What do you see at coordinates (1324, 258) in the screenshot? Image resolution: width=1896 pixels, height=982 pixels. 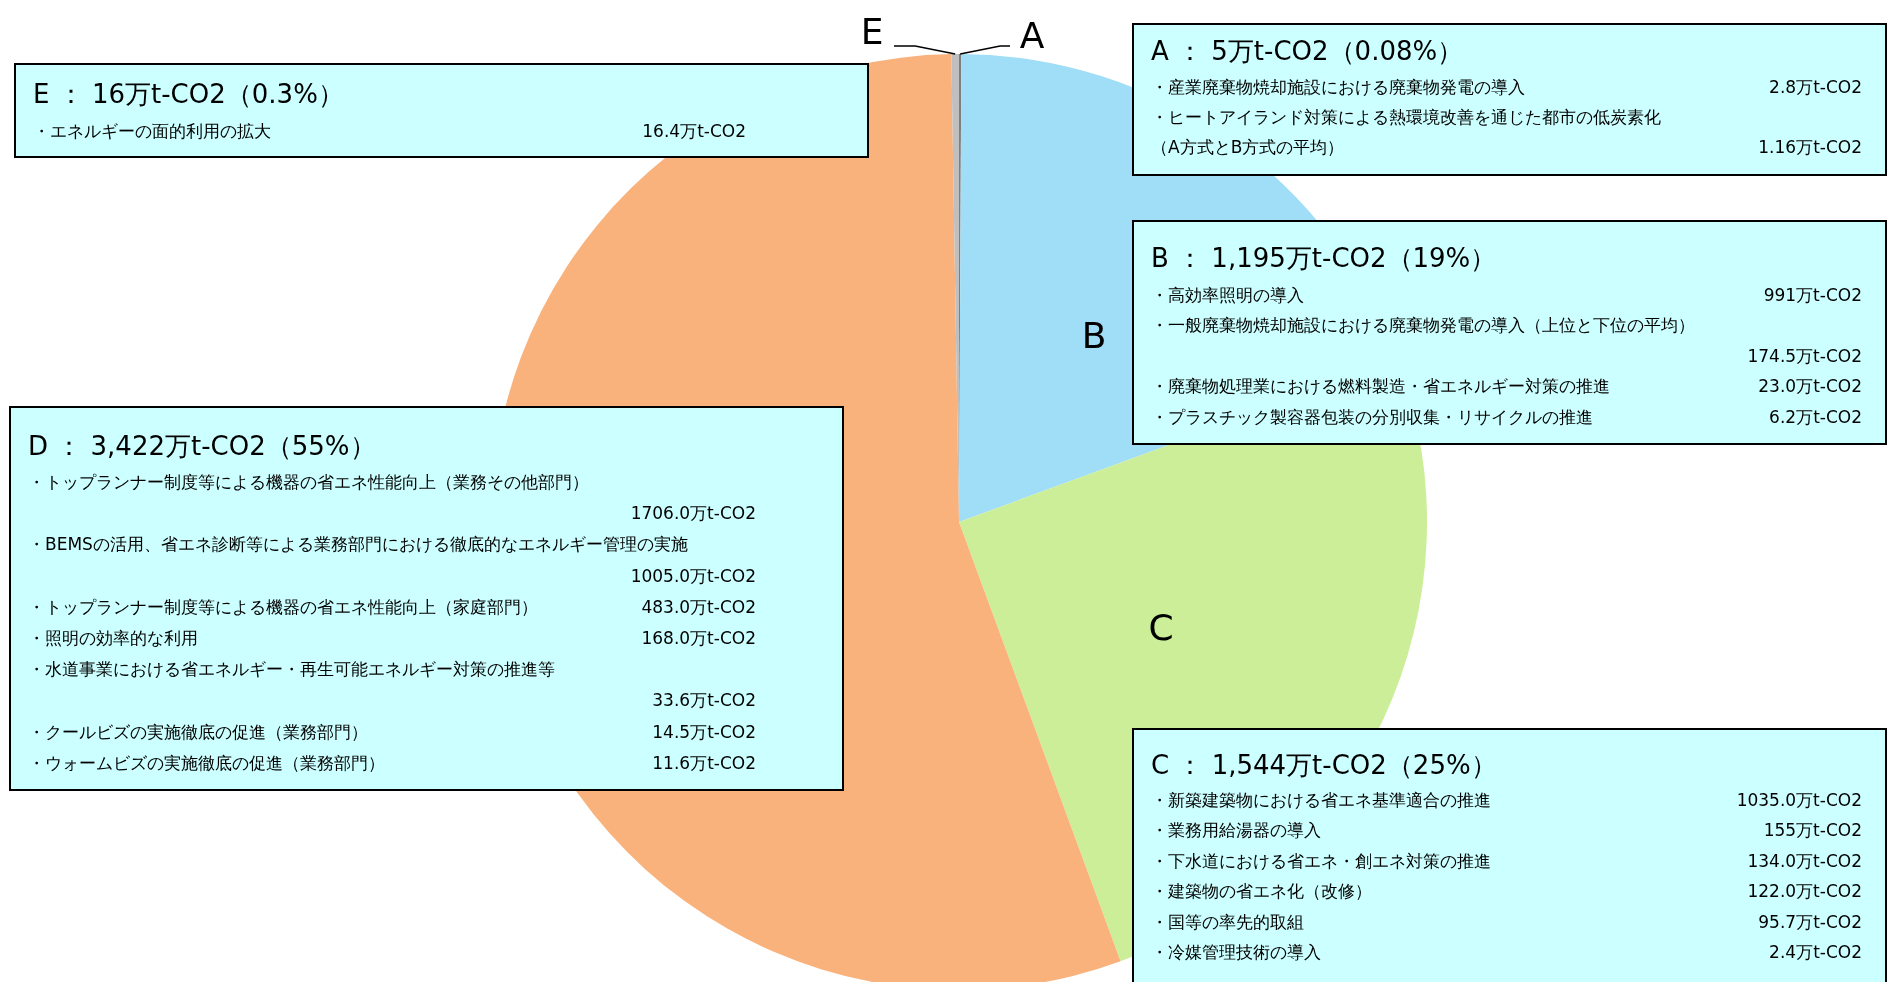 I see `annotation: B ： 1,195万t-CO2（19%）` at bounding box center [1324, 258].